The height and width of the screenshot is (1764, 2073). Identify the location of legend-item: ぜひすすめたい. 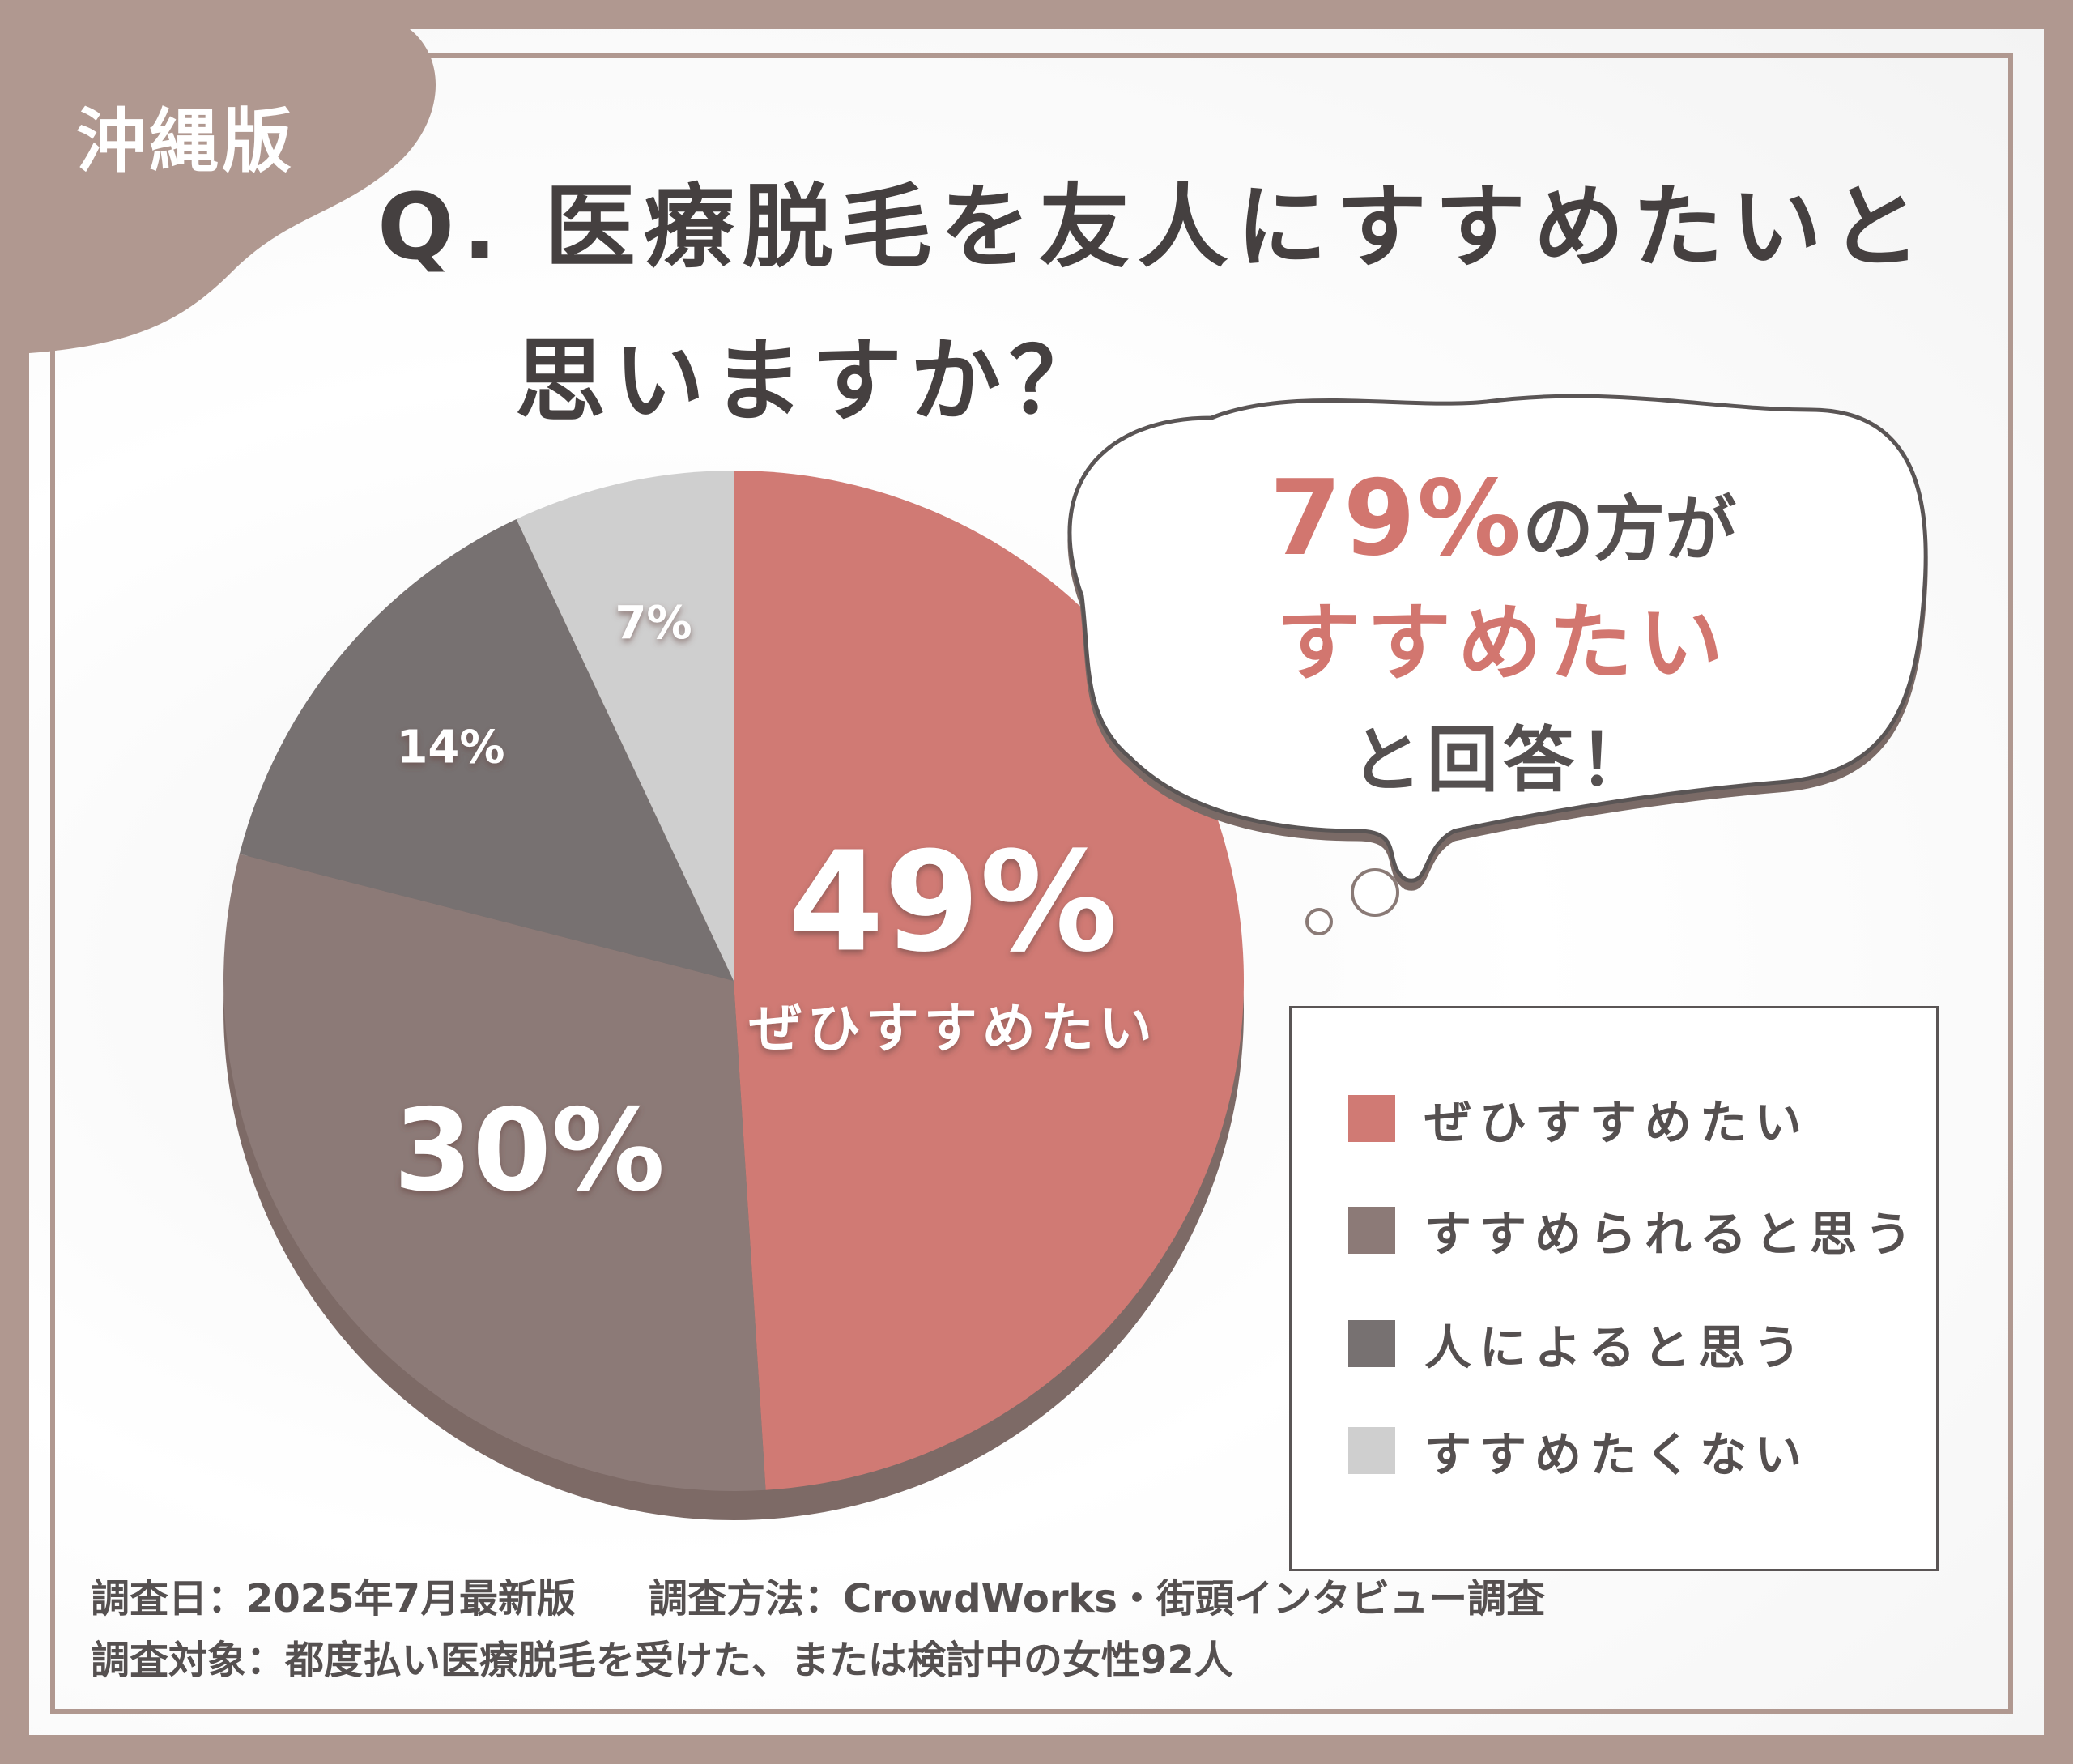
(1579, 1121).